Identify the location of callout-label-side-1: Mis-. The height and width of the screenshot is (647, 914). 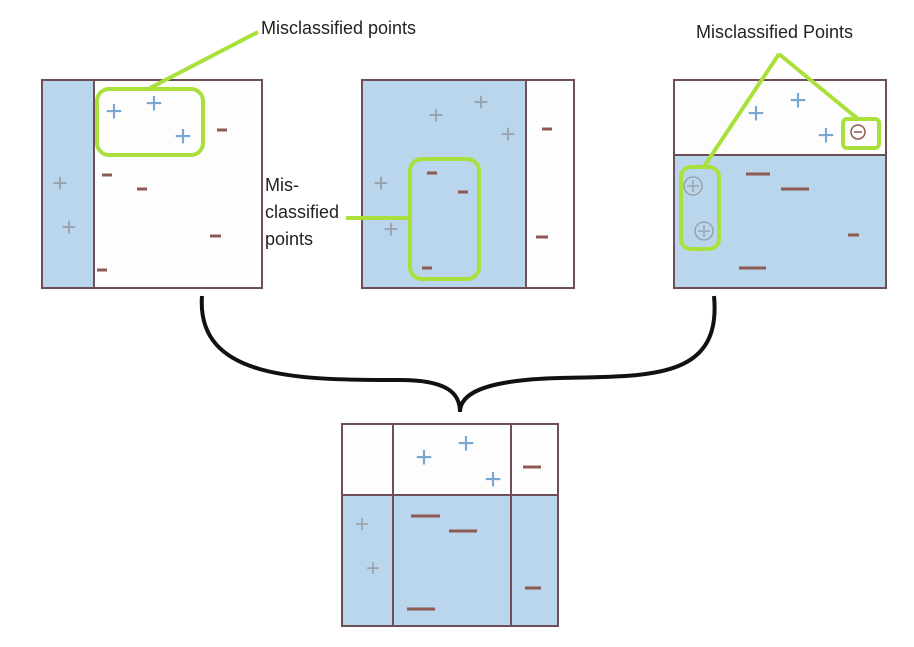
(282, 185).